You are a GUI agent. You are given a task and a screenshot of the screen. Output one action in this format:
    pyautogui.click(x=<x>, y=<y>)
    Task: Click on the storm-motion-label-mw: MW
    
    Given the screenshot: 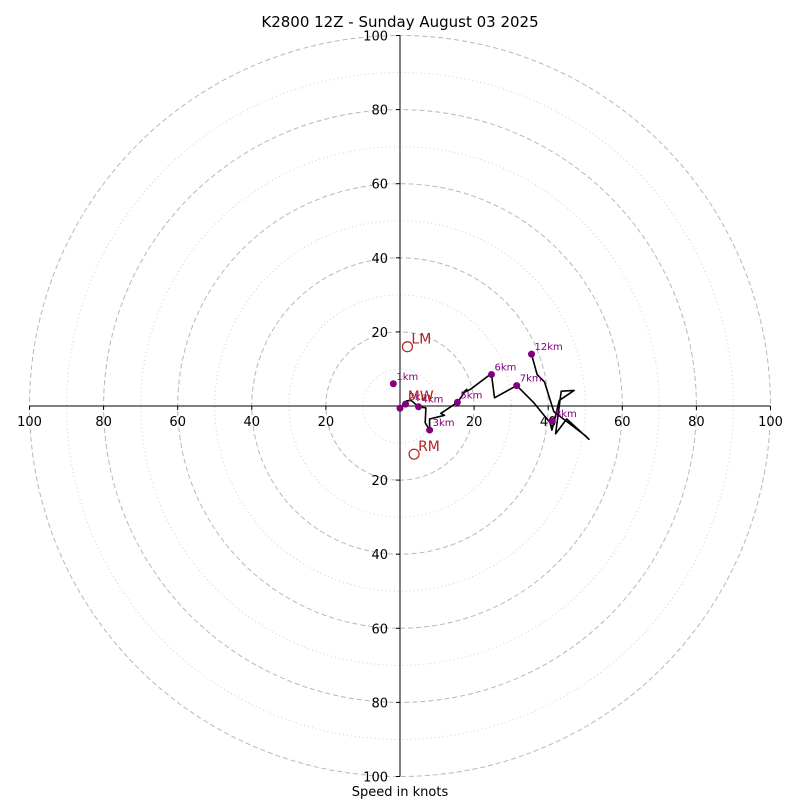 What is the action you would take?
    pyautogui.click(x=421, y=397)
    